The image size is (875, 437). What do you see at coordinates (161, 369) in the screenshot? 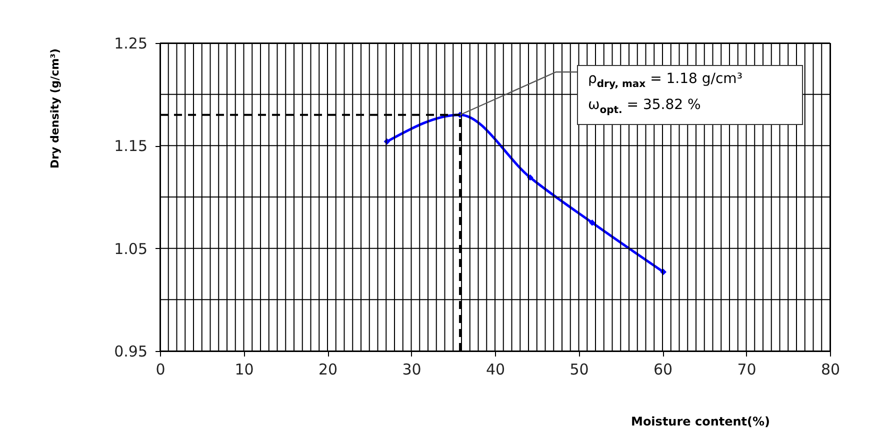
I see `x-tick-label: 0` at bounding box center [161, 369].